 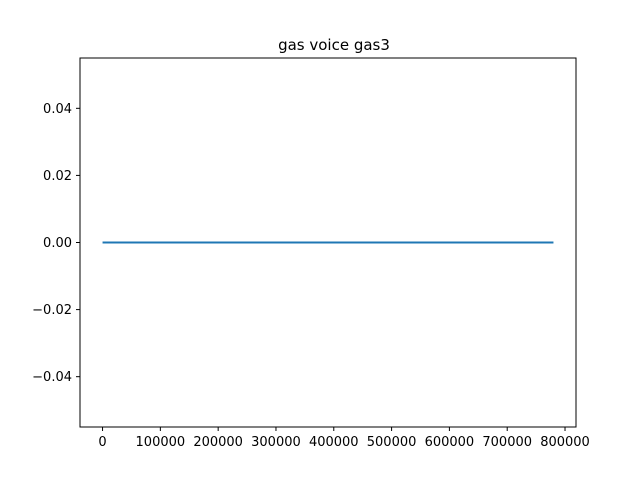 I want to click on x-tick-label: 0, so click(x=102, y=442).